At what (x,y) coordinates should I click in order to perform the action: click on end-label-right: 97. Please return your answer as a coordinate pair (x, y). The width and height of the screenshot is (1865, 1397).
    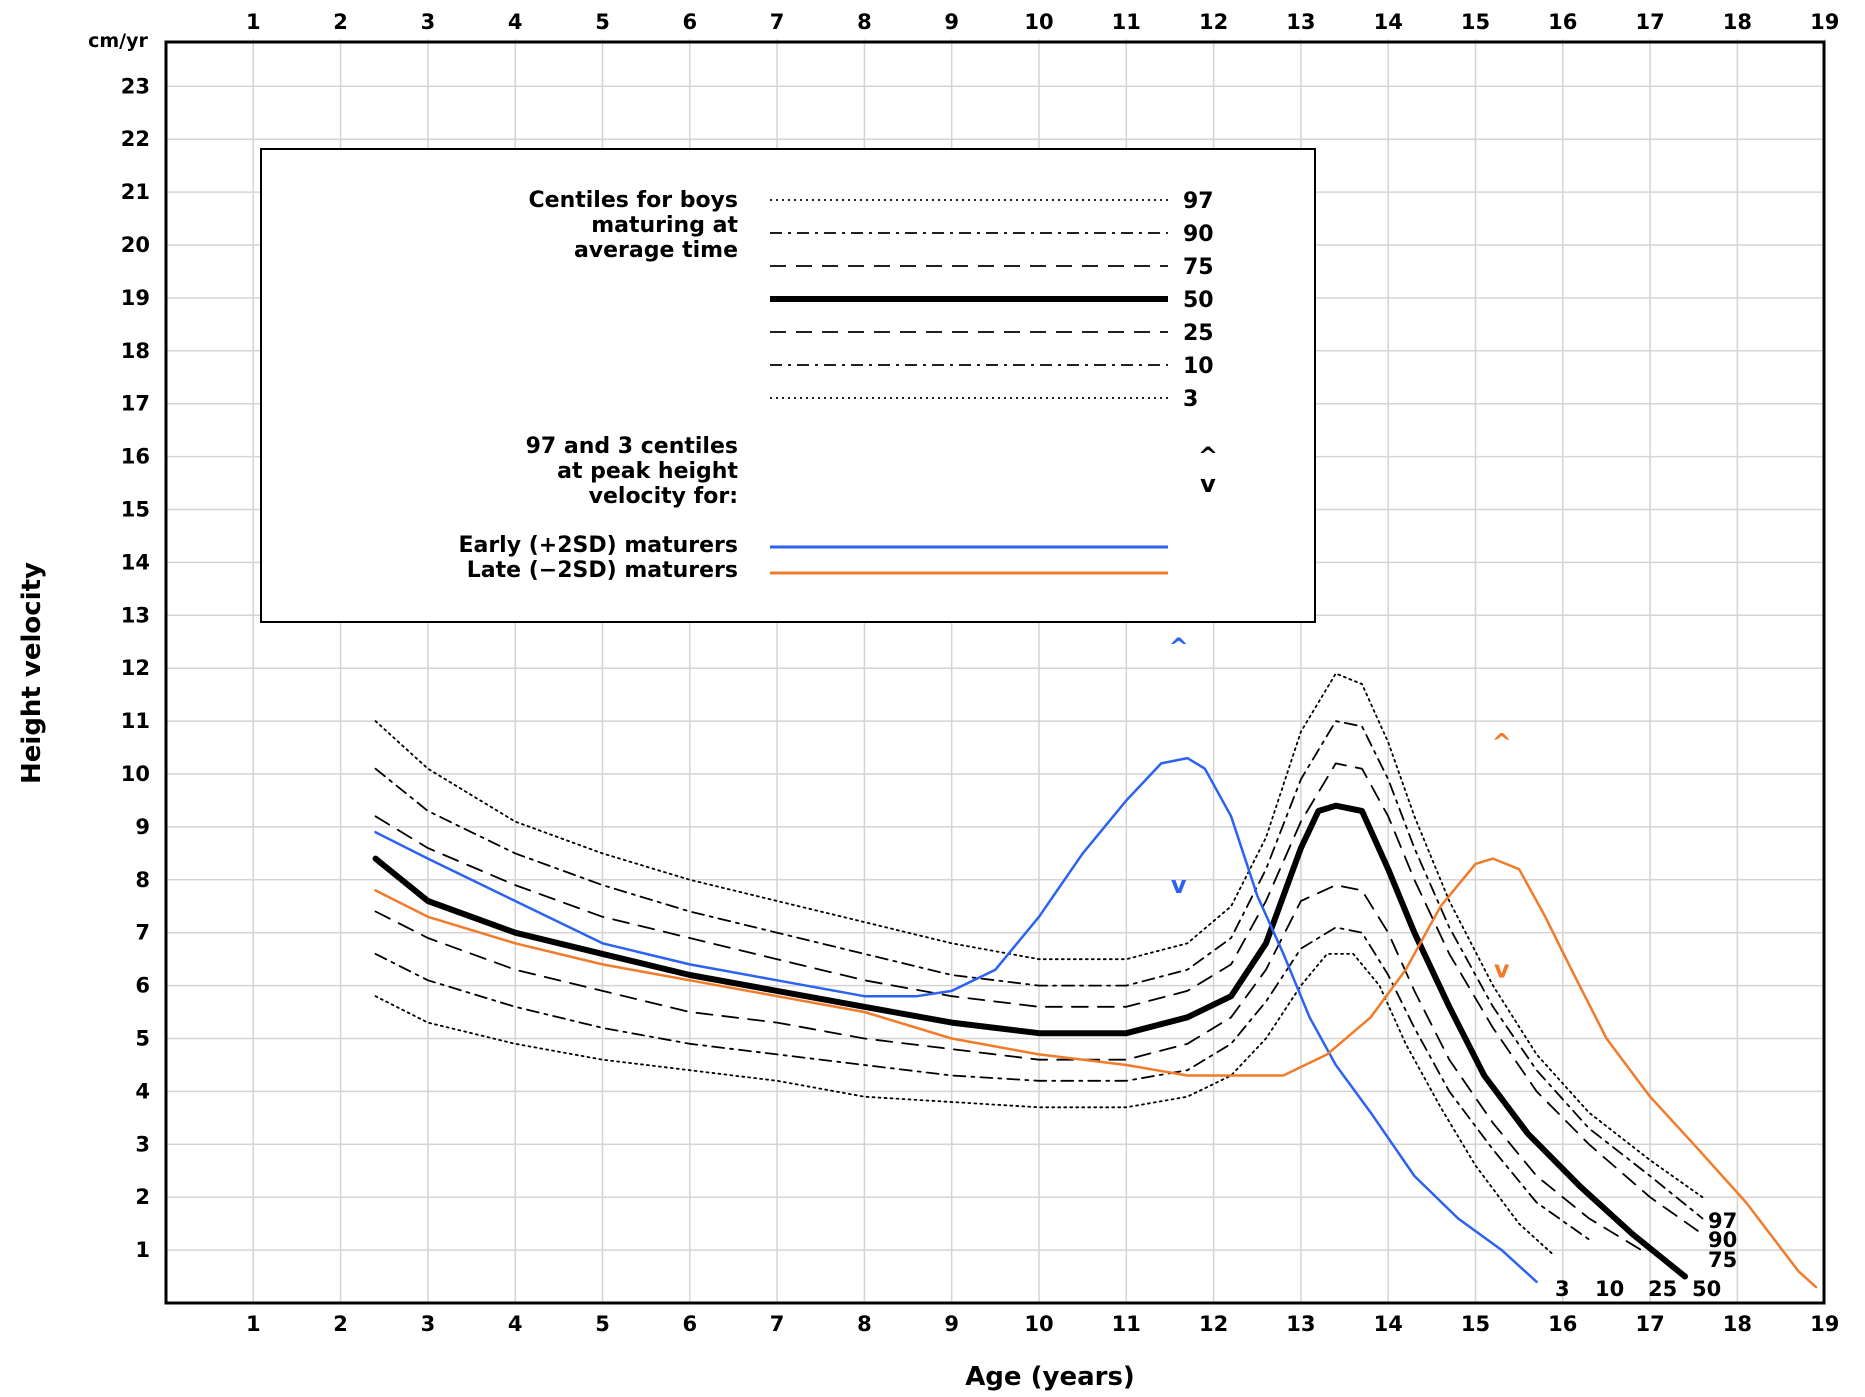
    Looking at the image, I should click on (1722, 1221).